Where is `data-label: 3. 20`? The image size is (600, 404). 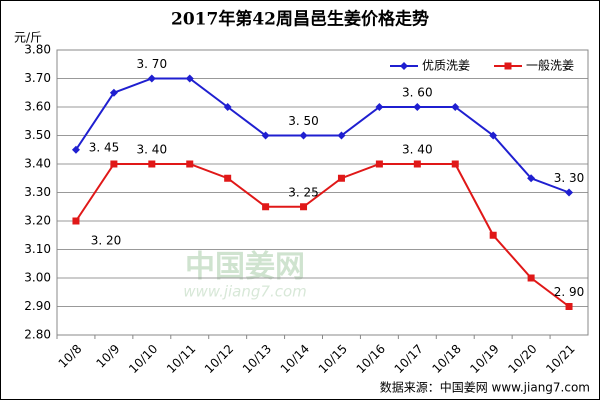 data-label: 3. 20 is located at coordinates (106, 241).